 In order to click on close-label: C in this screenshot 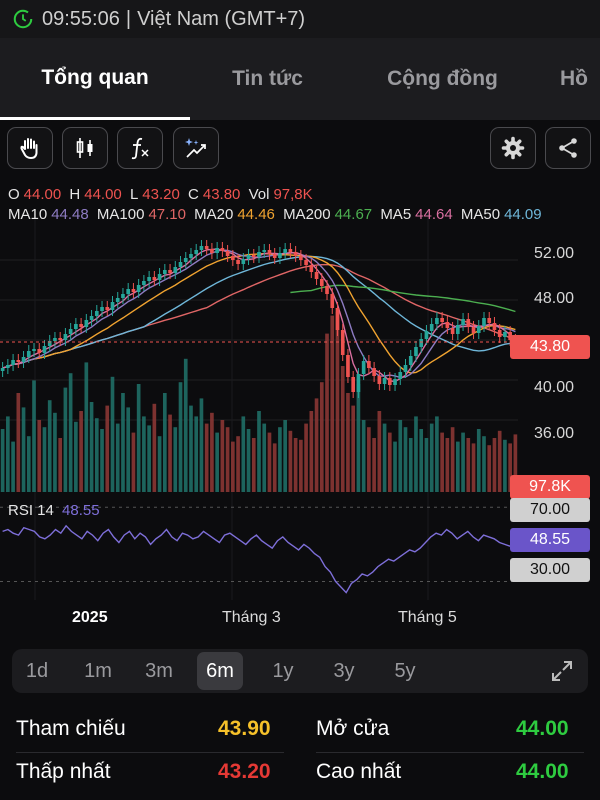, I will do `click(193, 194)`.